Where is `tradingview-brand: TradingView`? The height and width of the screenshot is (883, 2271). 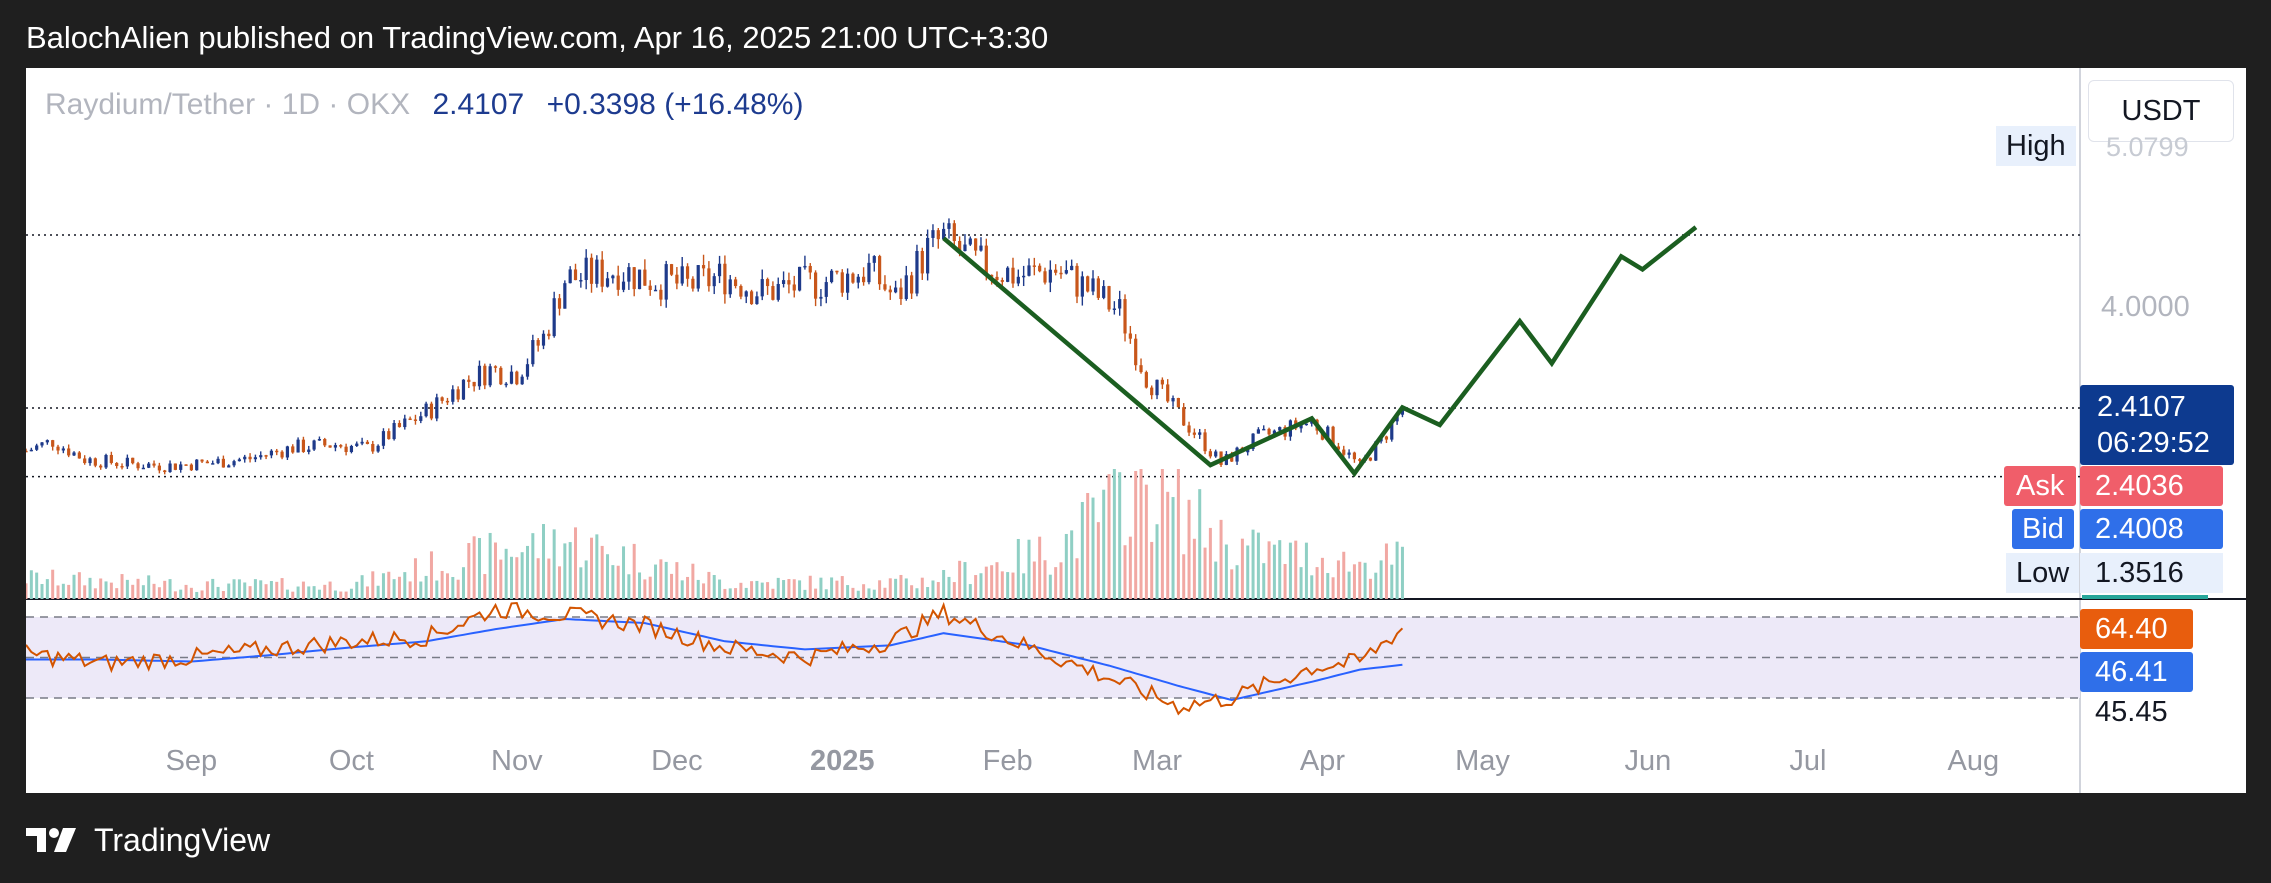 tradingview-brand: TradingView is located at coordinates (148, 840).